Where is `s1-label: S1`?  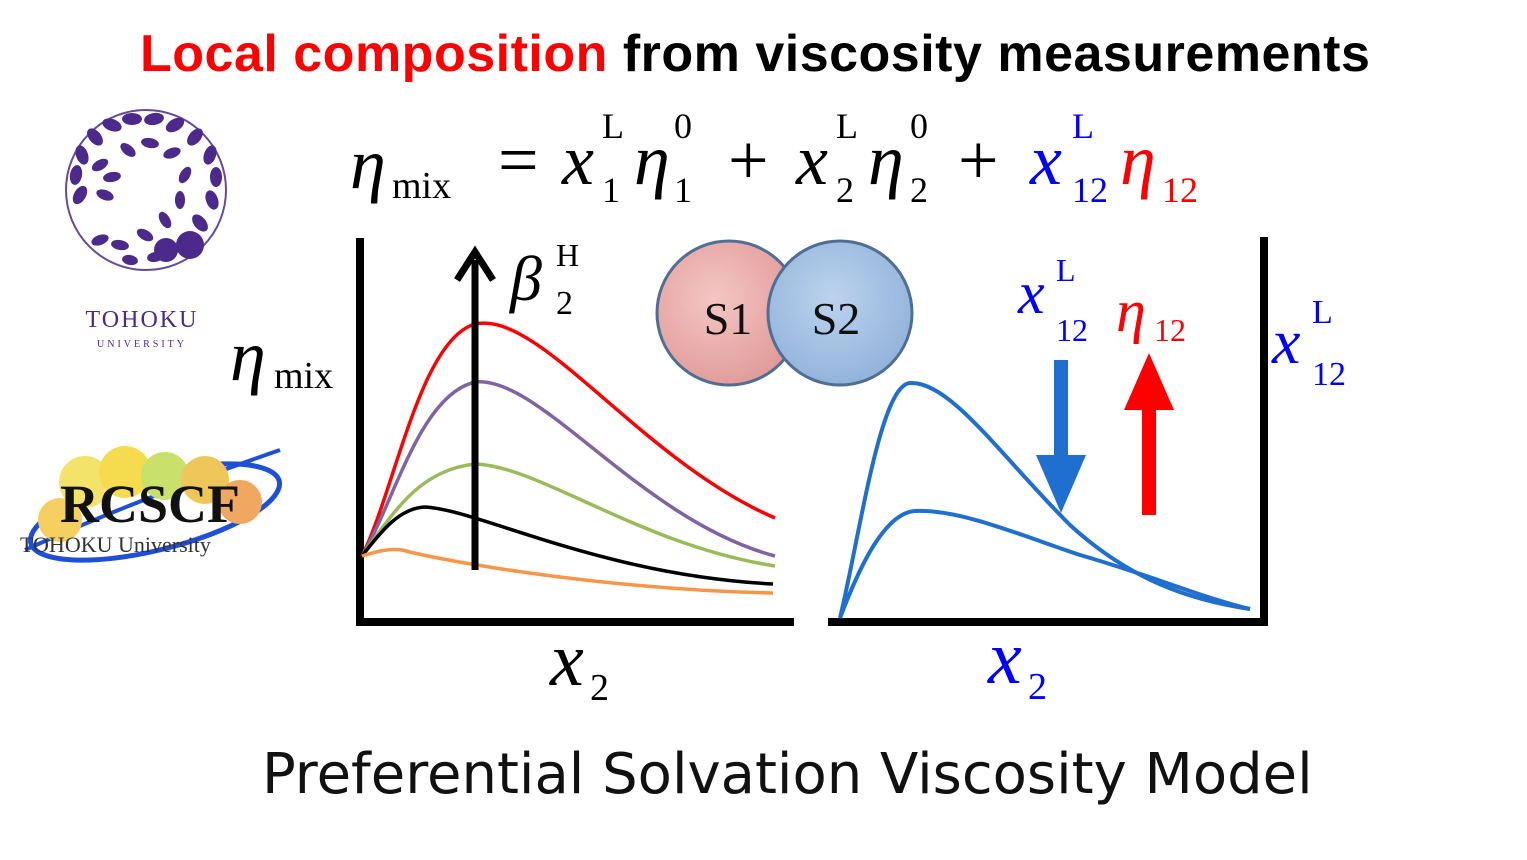
s1-label: S1 is located at coordinates (728, 318).